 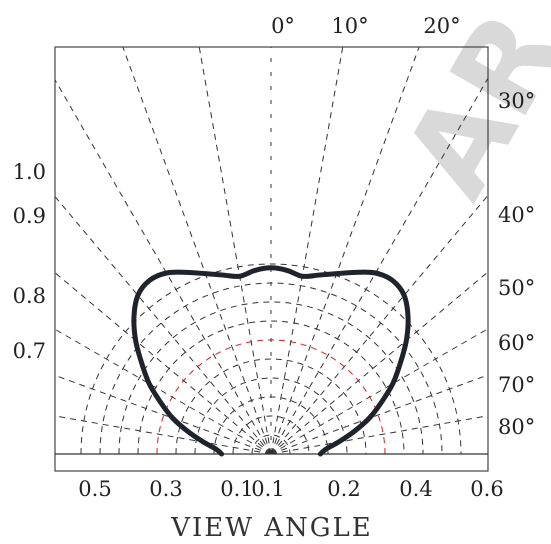 I want to click on right-angle-label-50: 50°, so click(x=516, y=288).